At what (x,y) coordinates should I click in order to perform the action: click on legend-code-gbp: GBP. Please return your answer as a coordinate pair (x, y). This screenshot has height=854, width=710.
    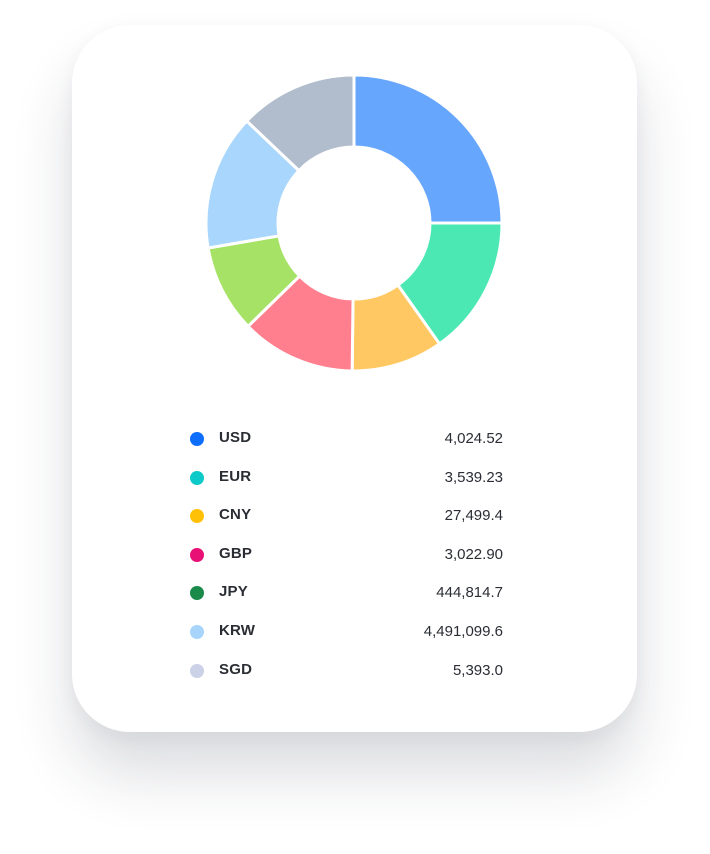
    Looking at the image, I should click on (236, 553).